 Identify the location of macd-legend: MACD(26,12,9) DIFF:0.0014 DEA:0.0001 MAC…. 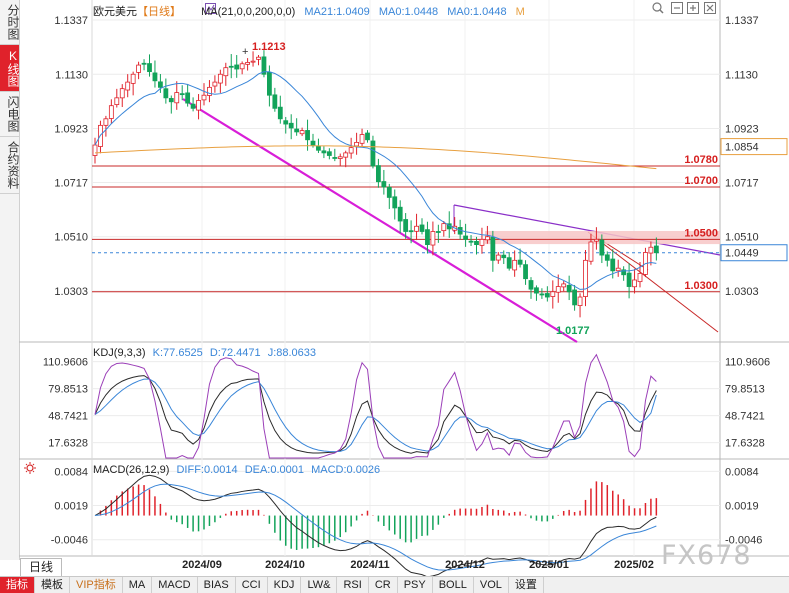
(236, 470).